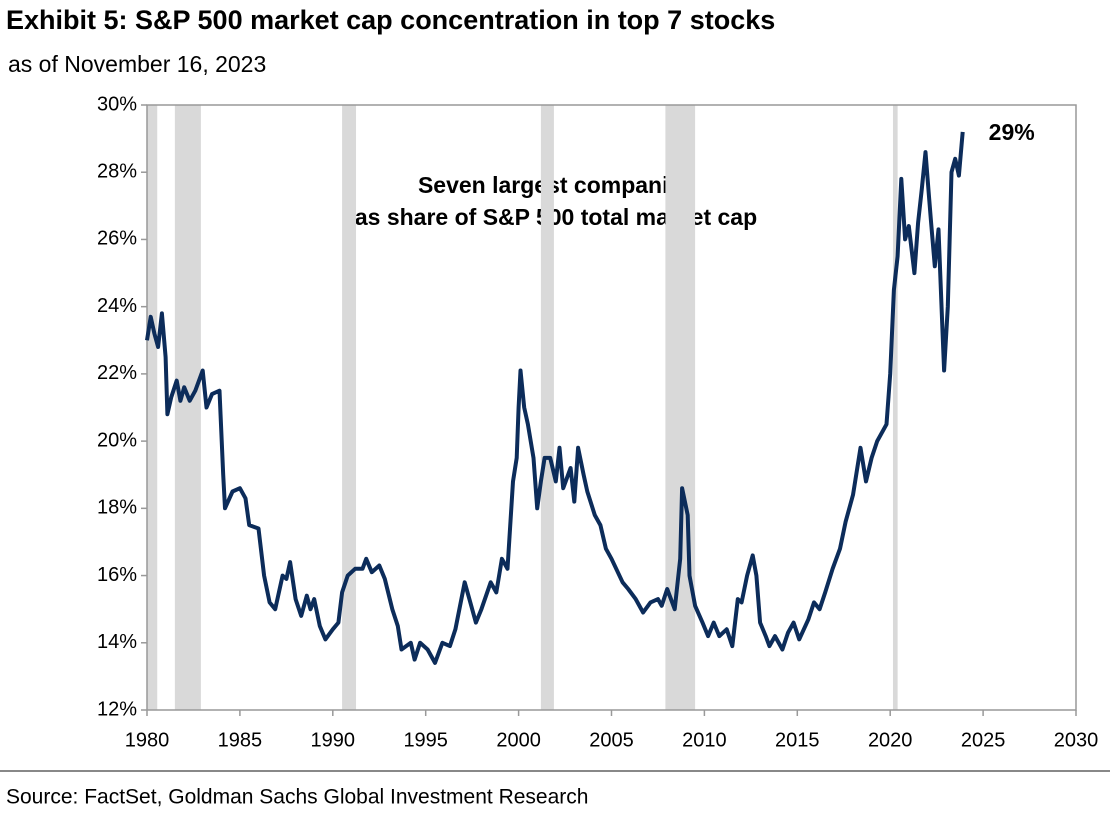 This screenshot has height=817, width=1110. I want to click on x-tick-label: 1990, so click(333, 740).